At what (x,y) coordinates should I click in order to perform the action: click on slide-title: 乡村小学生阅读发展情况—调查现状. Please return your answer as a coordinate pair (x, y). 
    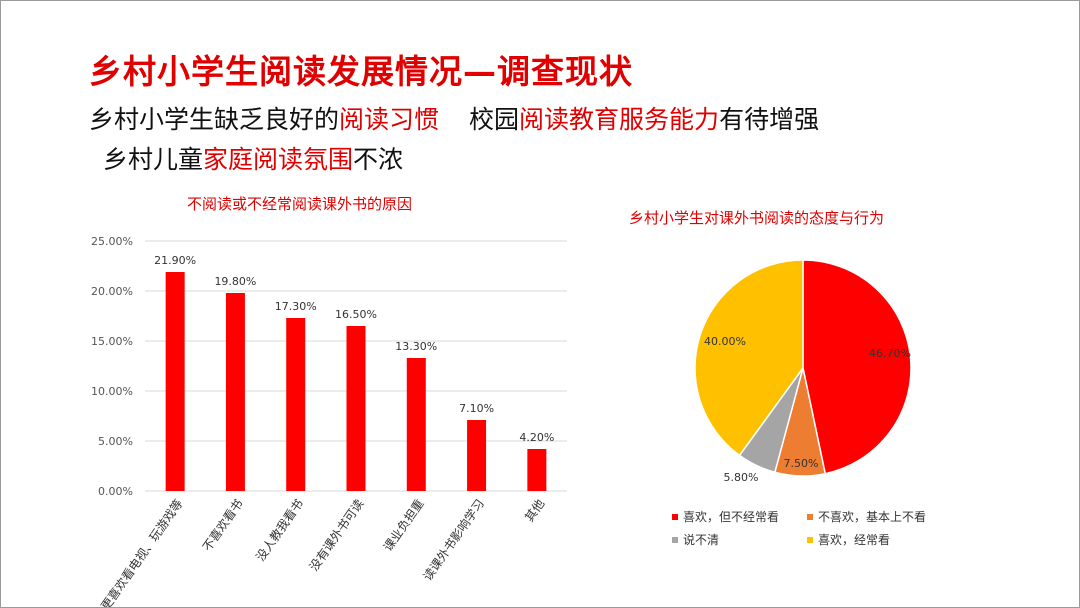
    Looking at the image, I should click on (361, 71).